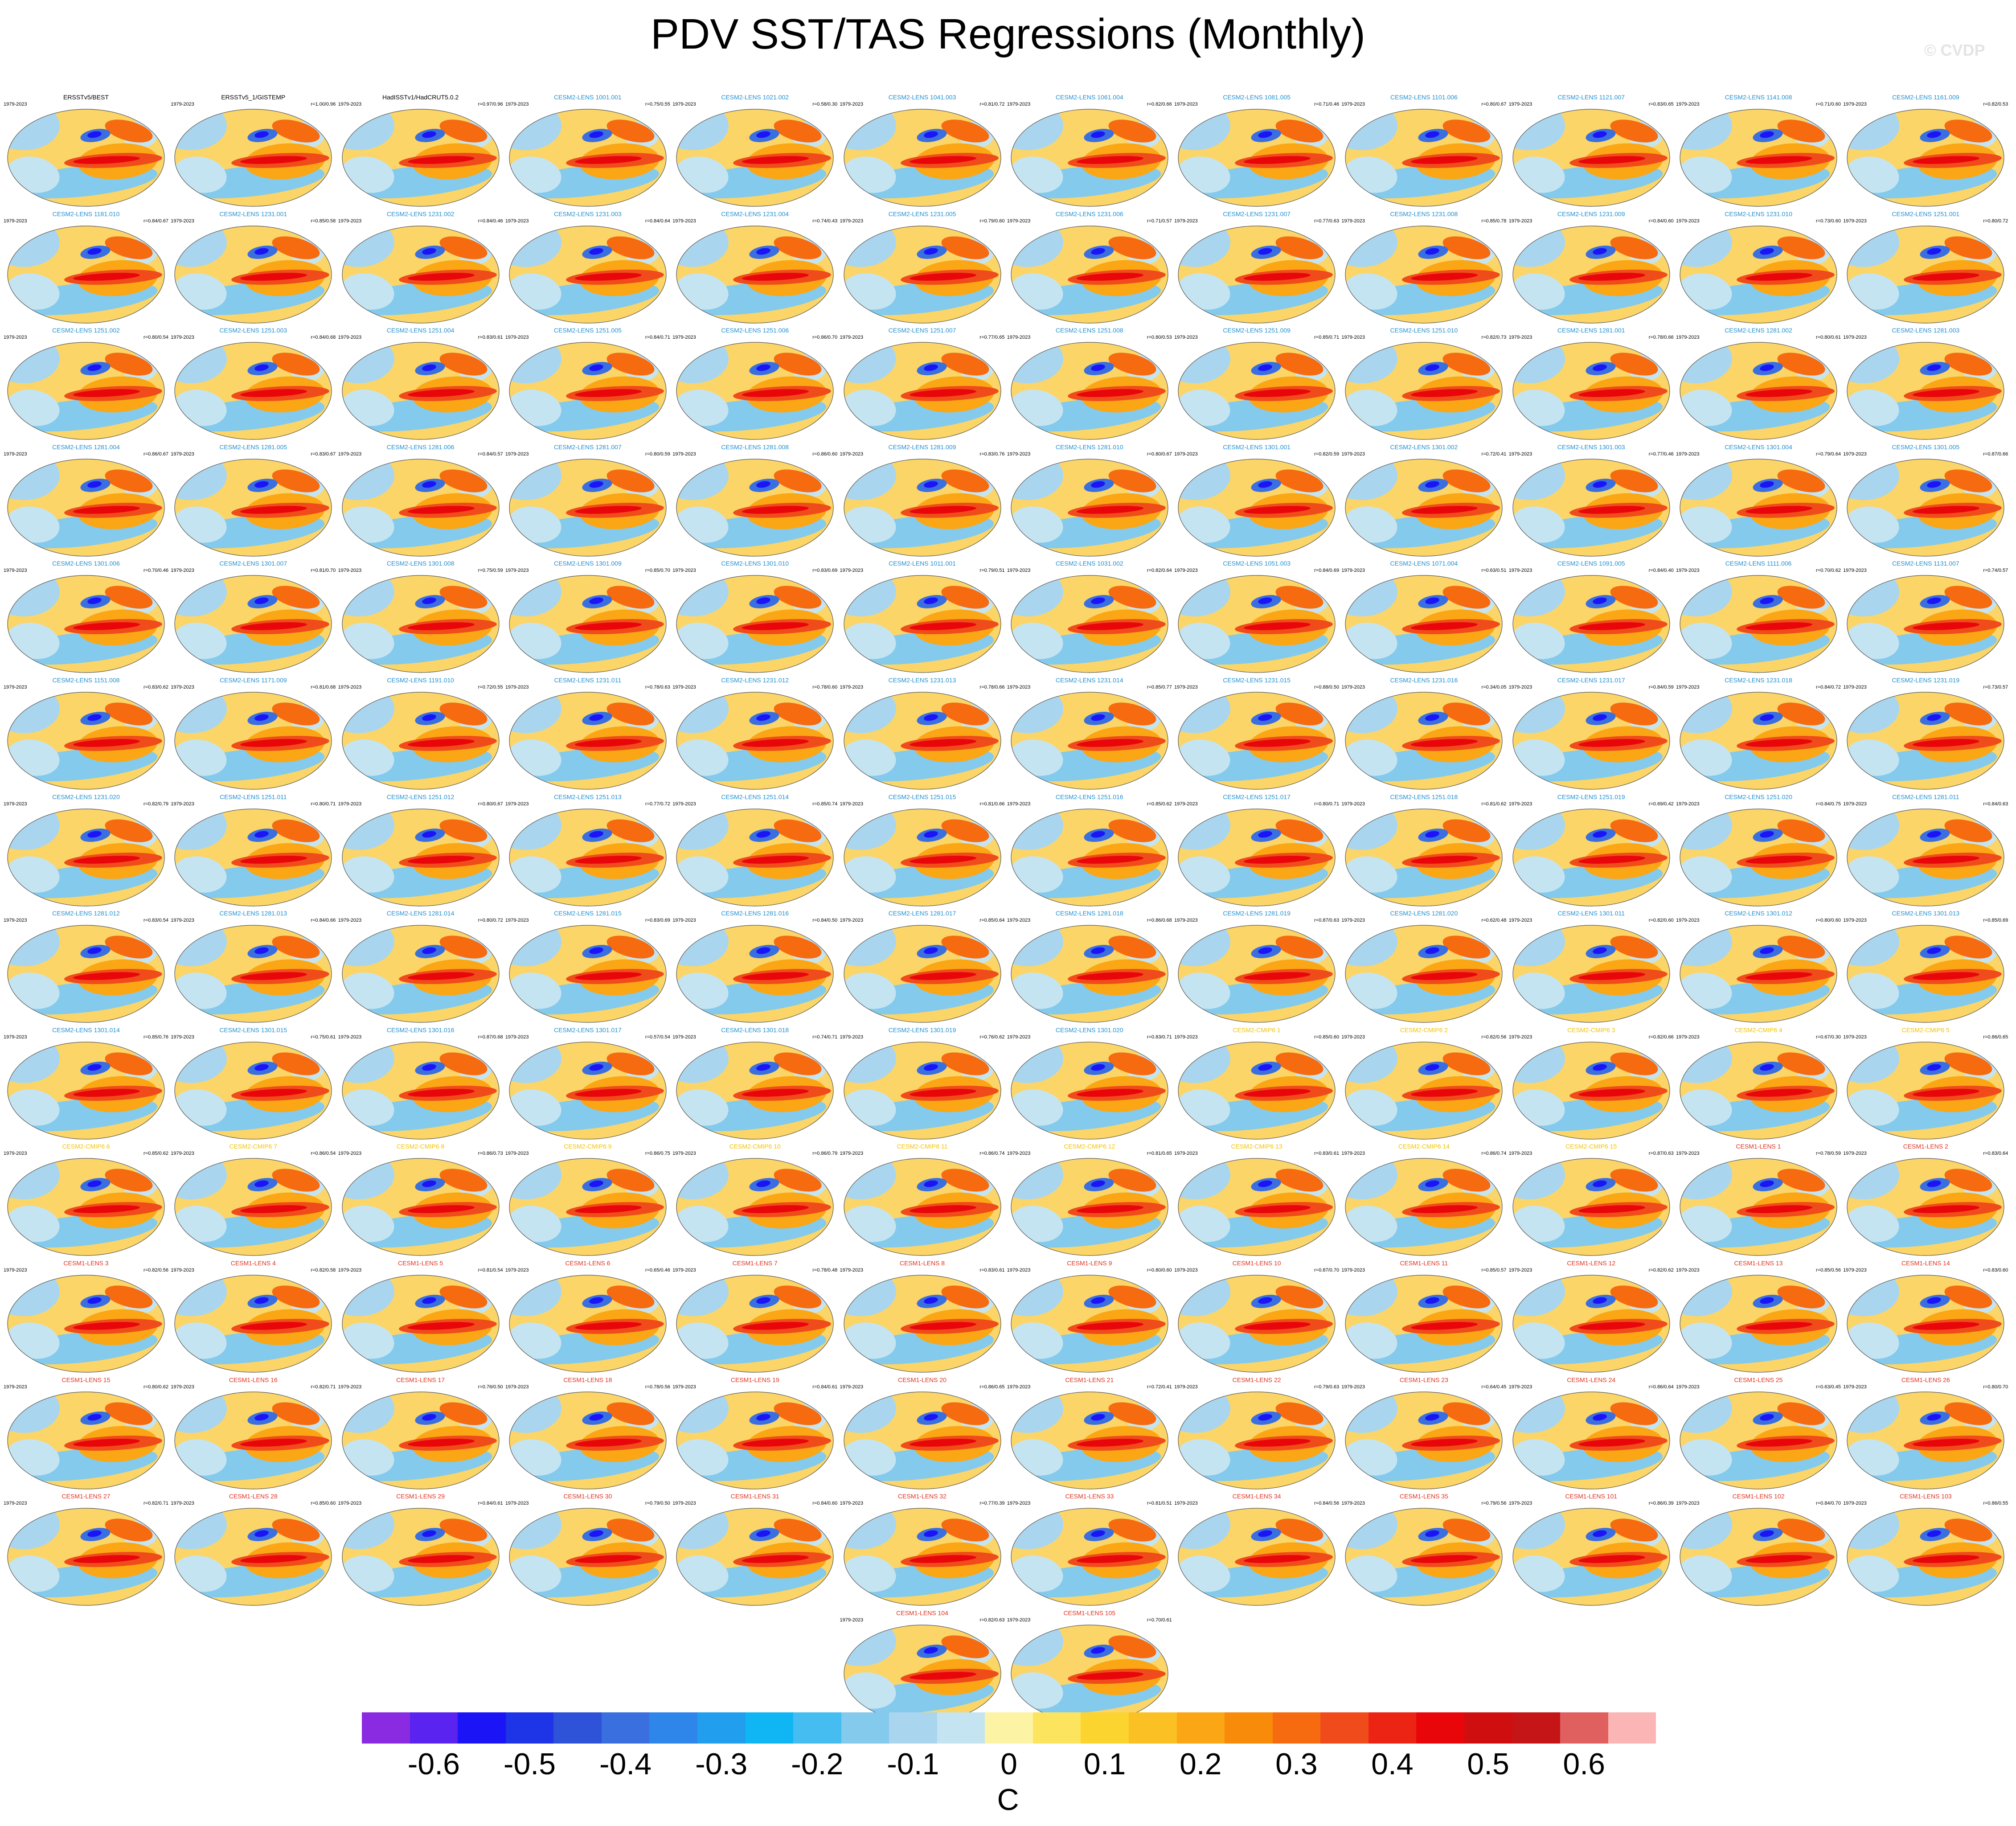 This screenshot has width=2016, height=1826. What do you see at coordinates (86, 1201) in the screenshot?
I see `map-panel: CESM2-CMIP6 6 1979-2023 r=0.85/0.62` at bounding box center [86, 1201].